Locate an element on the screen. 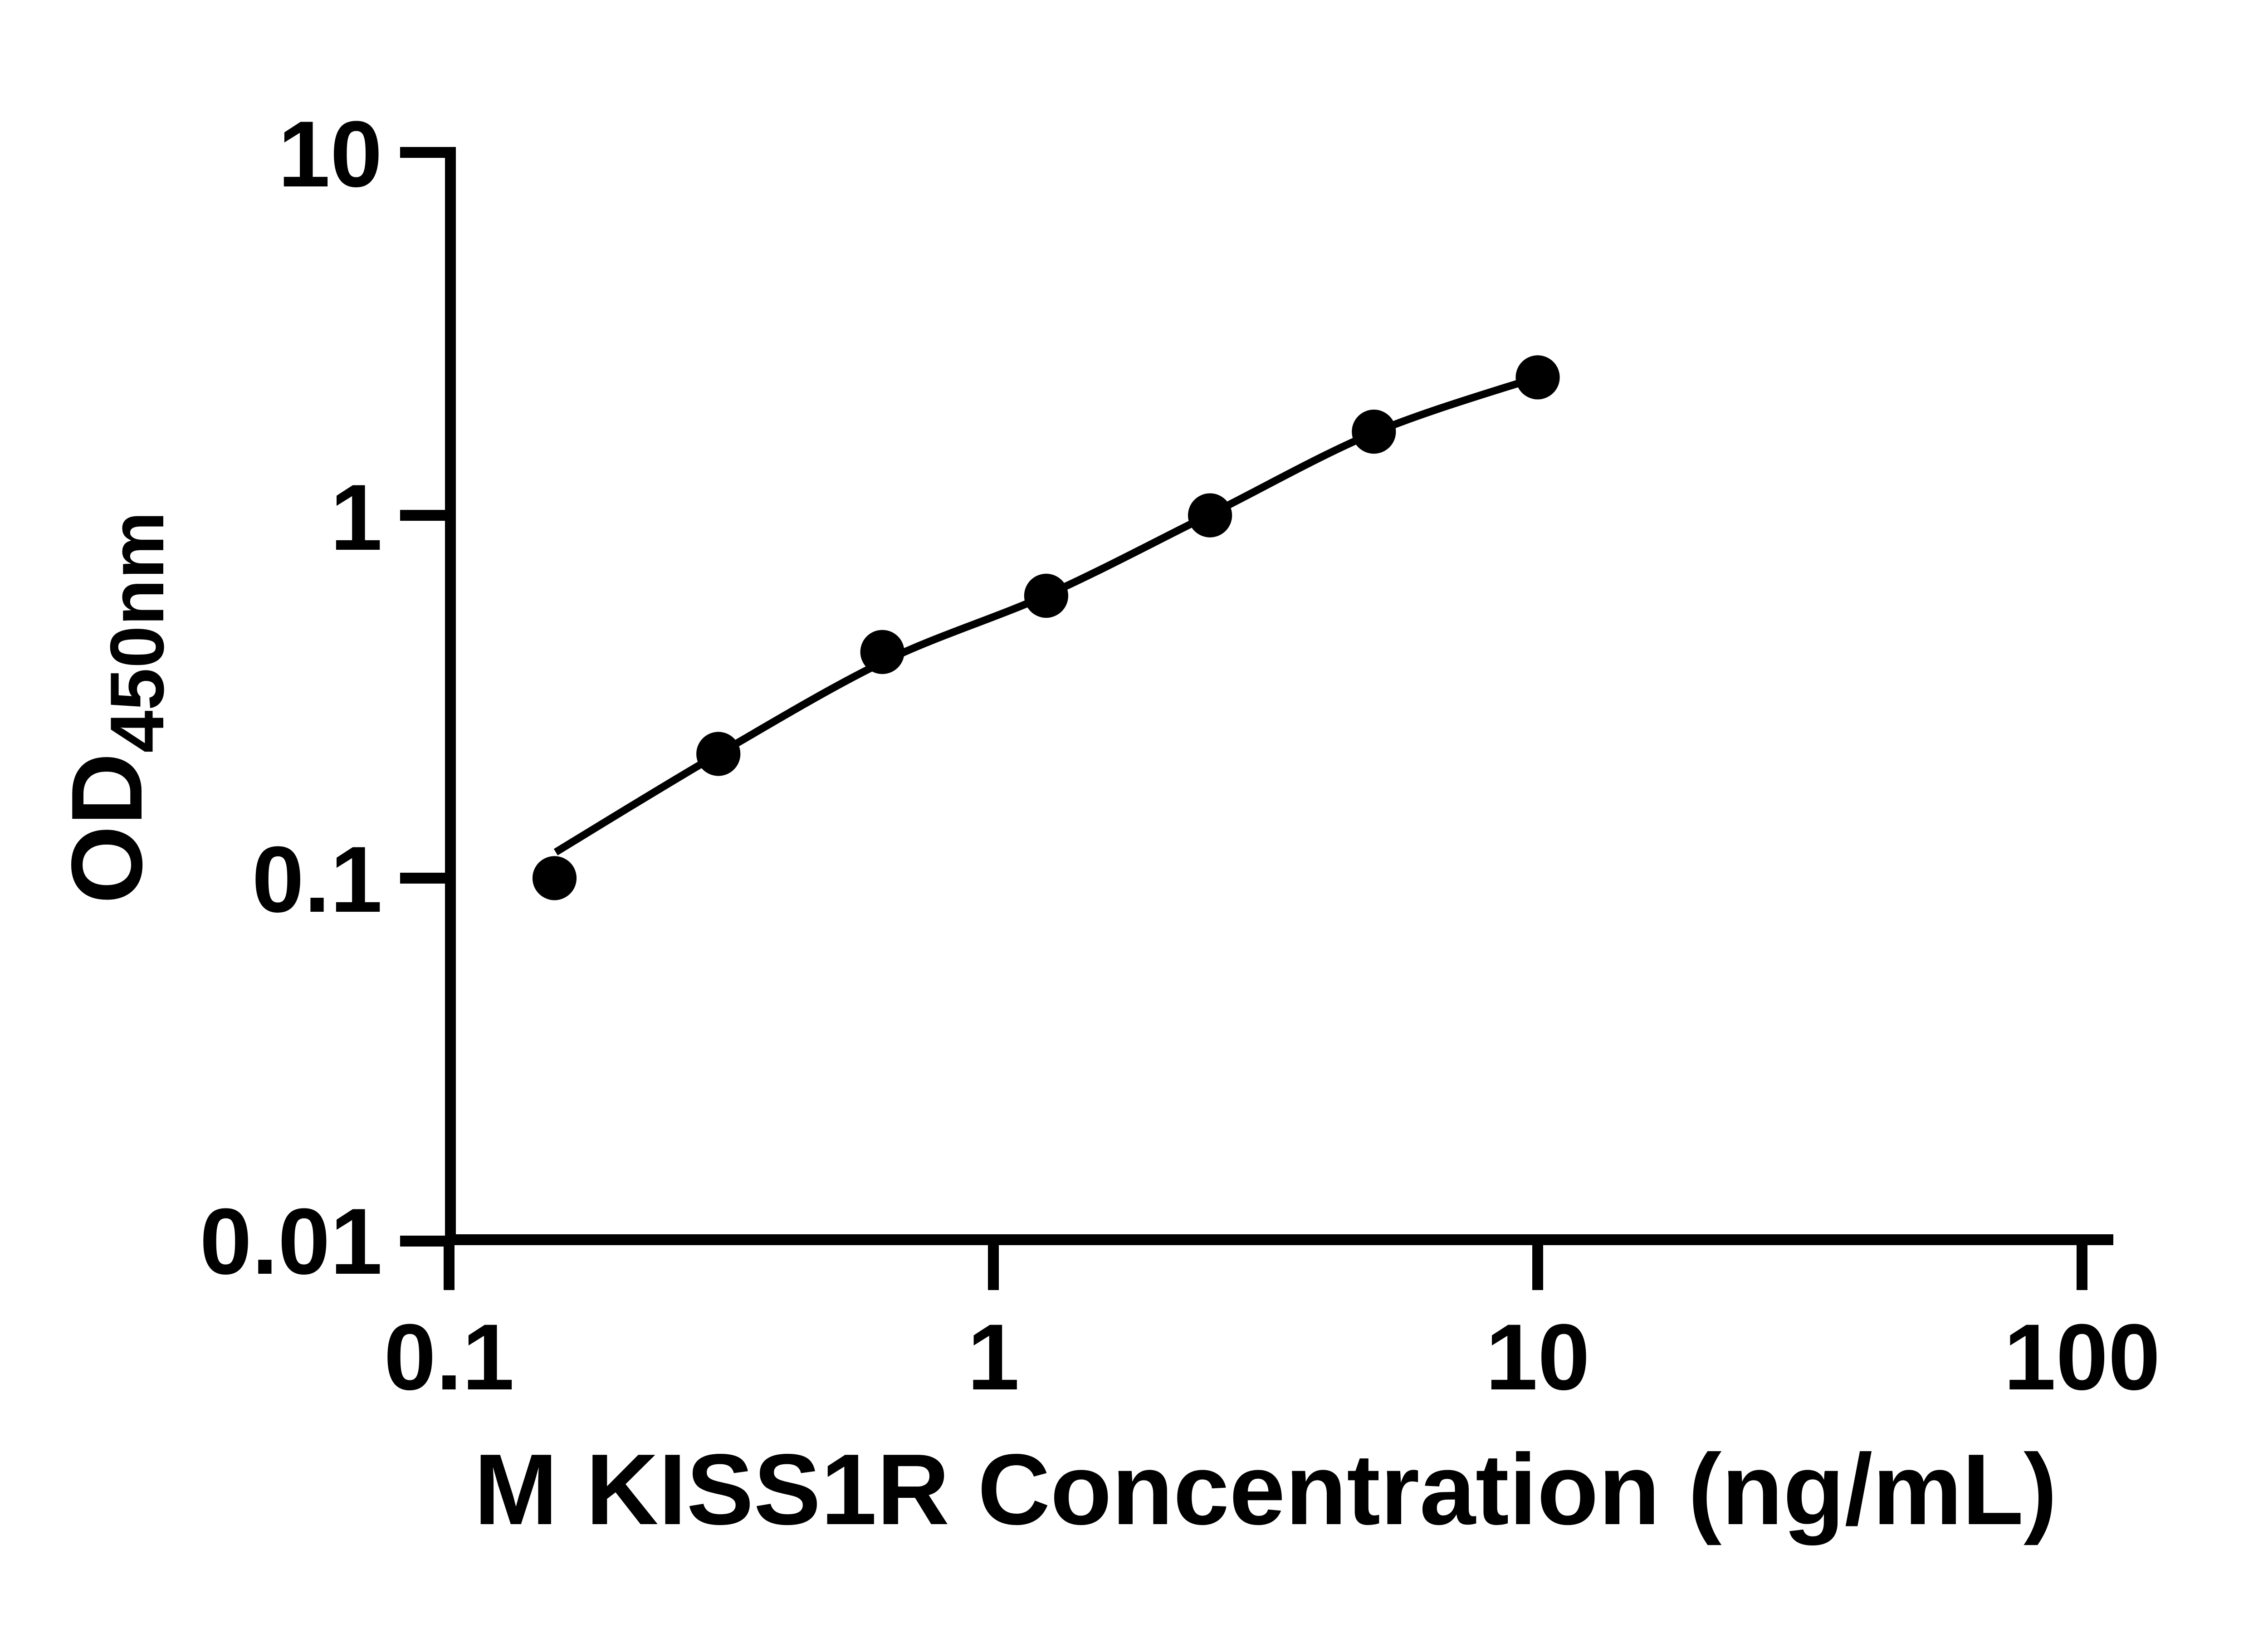  x-tick-label-0-1: 0.1 is located at coordinates (449, 1357).